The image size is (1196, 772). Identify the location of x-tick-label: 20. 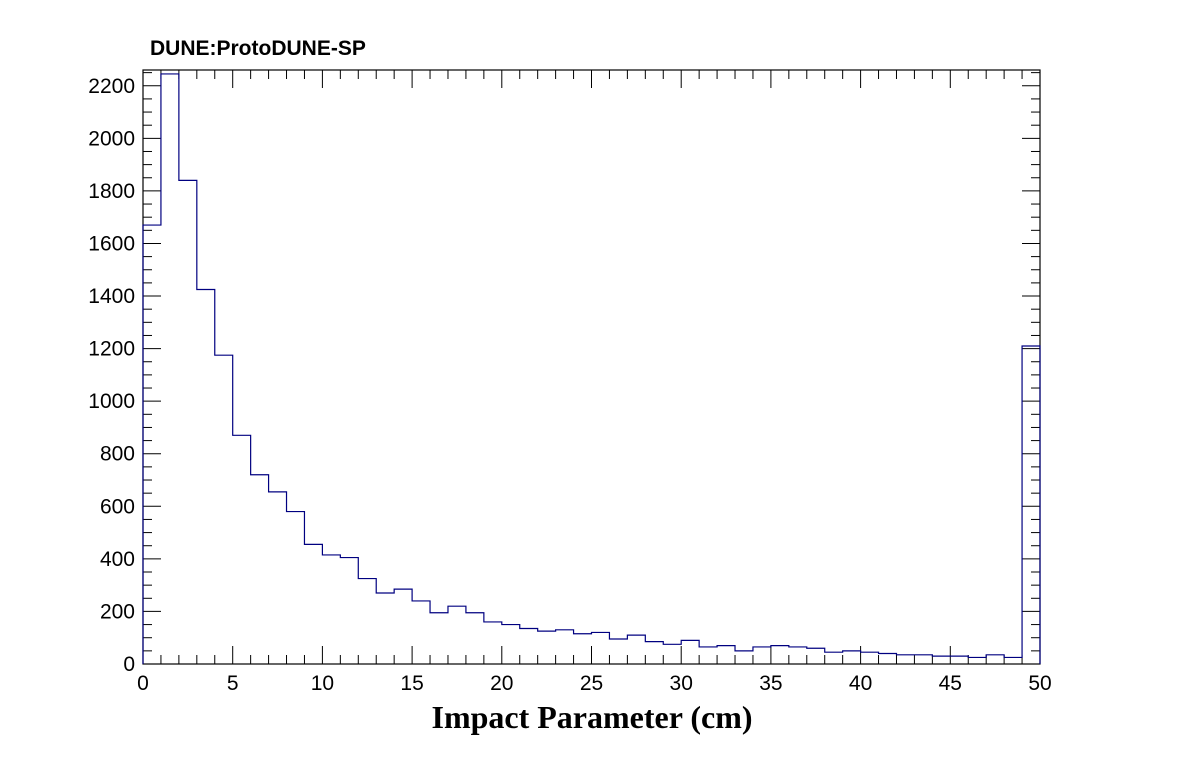
(501, 683).